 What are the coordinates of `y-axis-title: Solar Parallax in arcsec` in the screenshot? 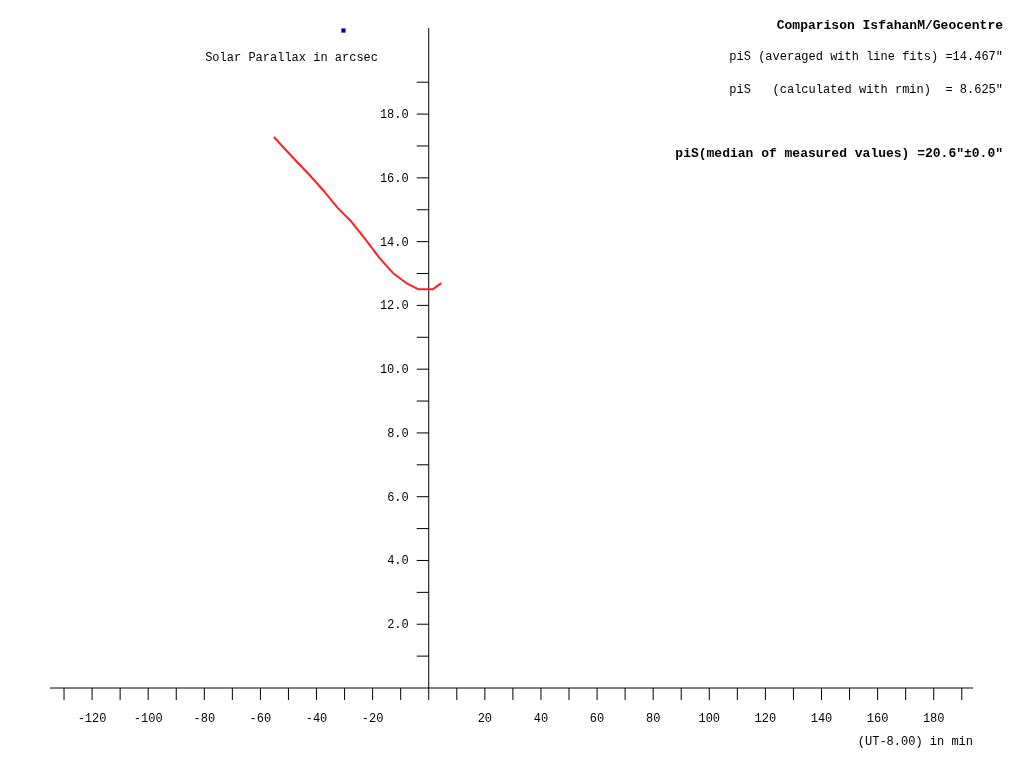 It's located at (291, 58).